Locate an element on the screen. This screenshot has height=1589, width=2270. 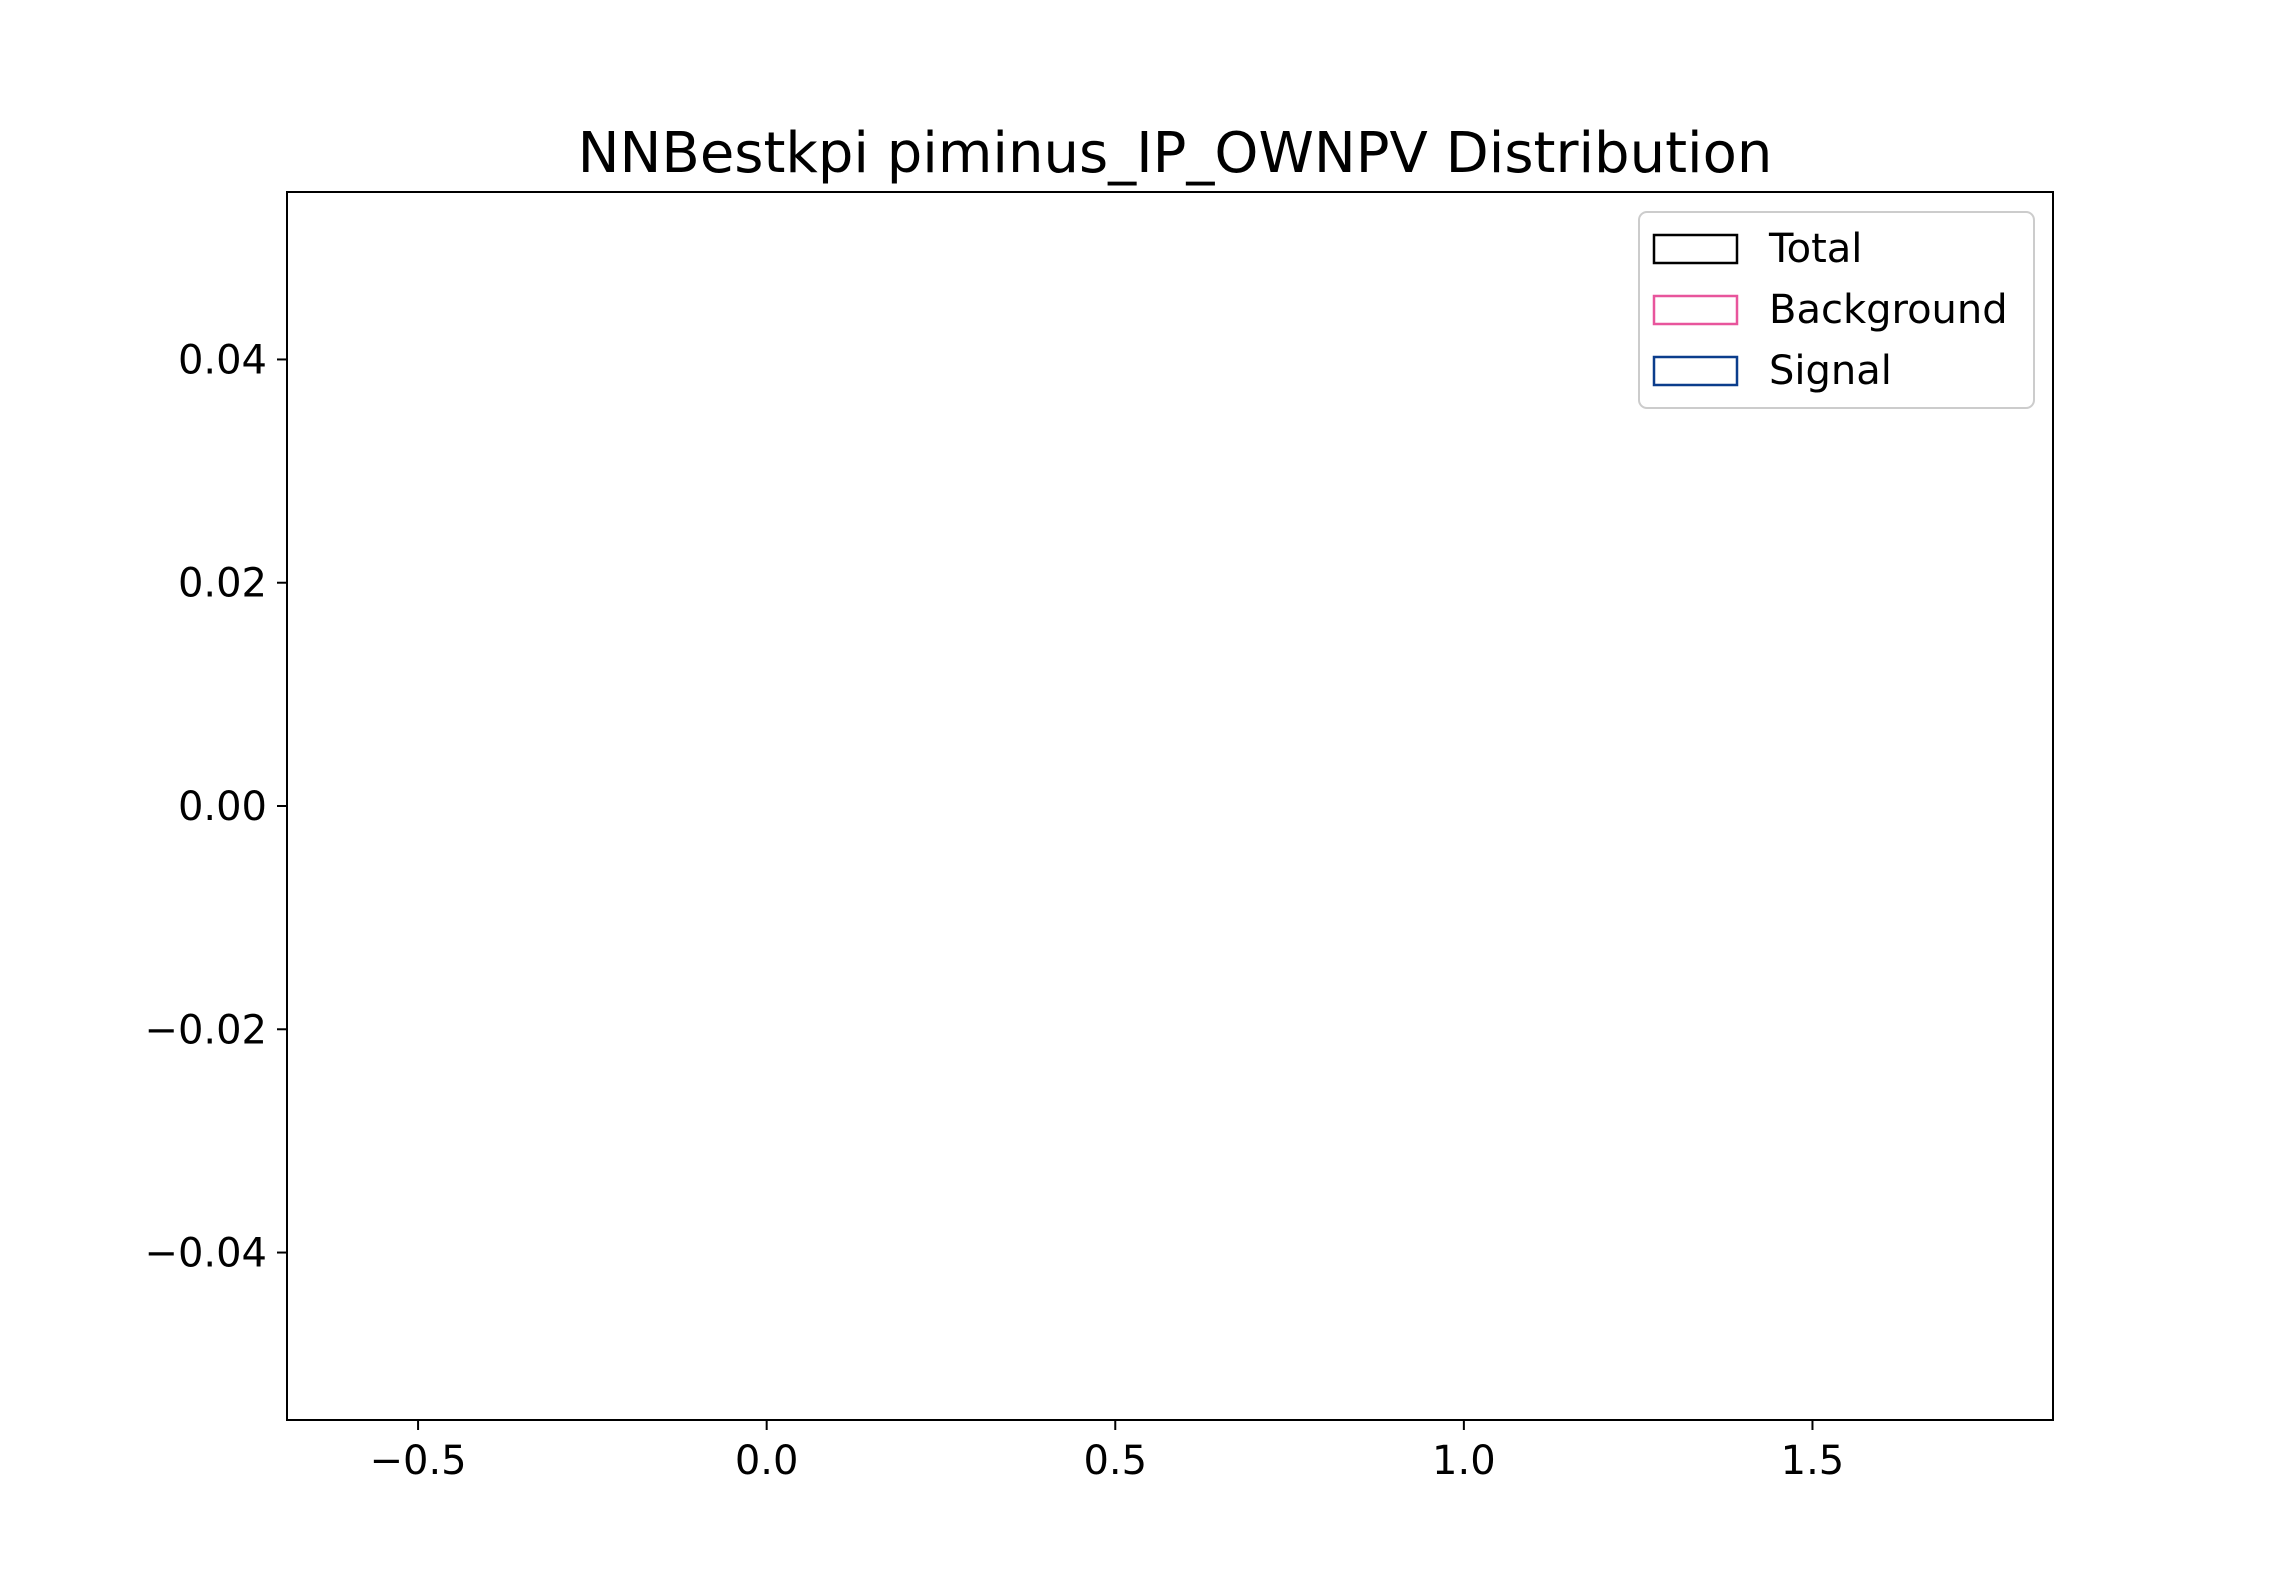
legend-label: Signal is located at coordinates (1830, 371).